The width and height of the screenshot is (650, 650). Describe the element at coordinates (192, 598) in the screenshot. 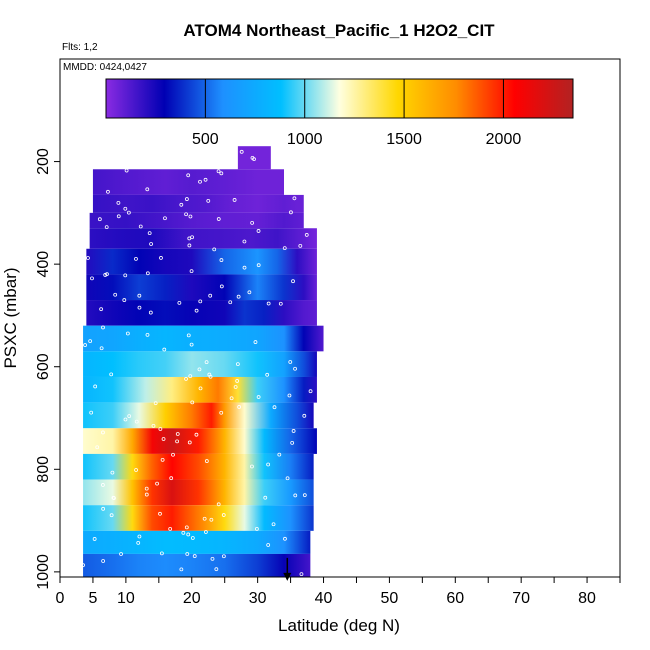

I see `x-tick-label: 20` at that location.